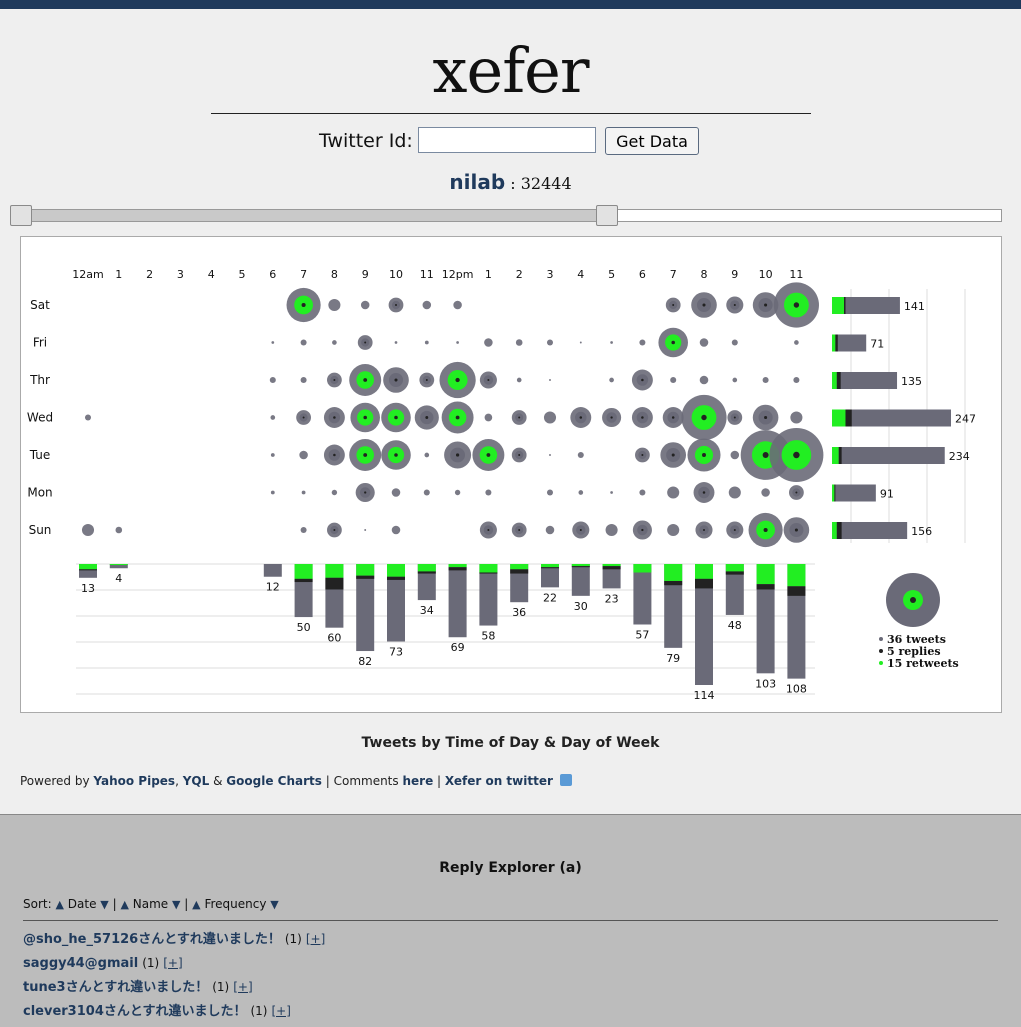 This screenshot has height=1027, width=1021. What do you see at coordinates (274, 904) in the screenshot?
I see `sort-frequency-desc-icon: ▼` at bounding box center [274, 904].